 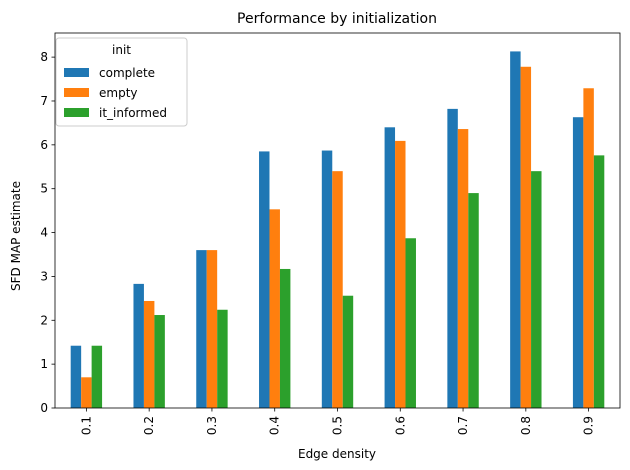 I want to click on bar-complete-0.6, so click(x=390, y=268).